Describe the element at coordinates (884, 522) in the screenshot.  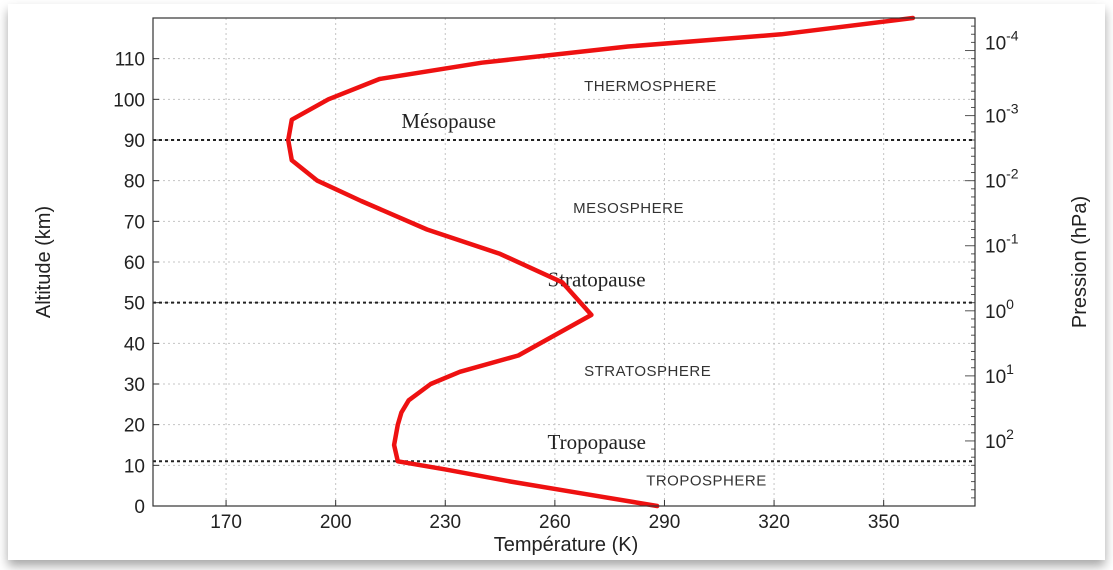
I see `x-tick-label: 350` at that location.